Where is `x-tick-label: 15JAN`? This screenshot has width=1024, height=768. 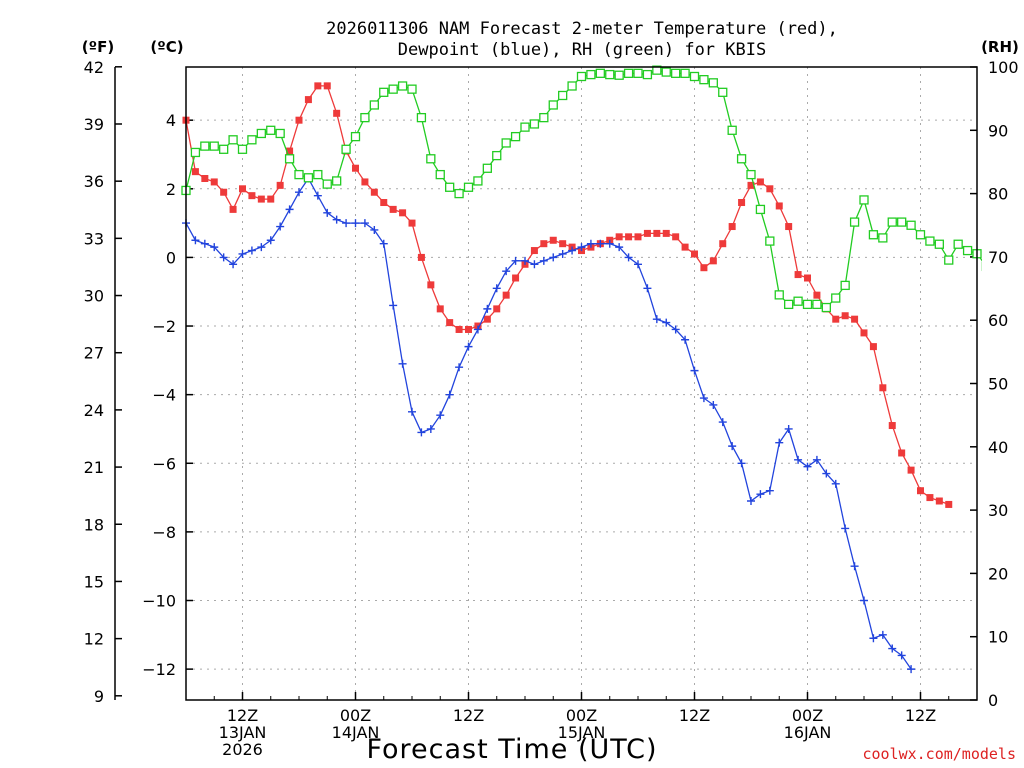
x-tick-label: 15JAN is located at coordinates (582, 732).